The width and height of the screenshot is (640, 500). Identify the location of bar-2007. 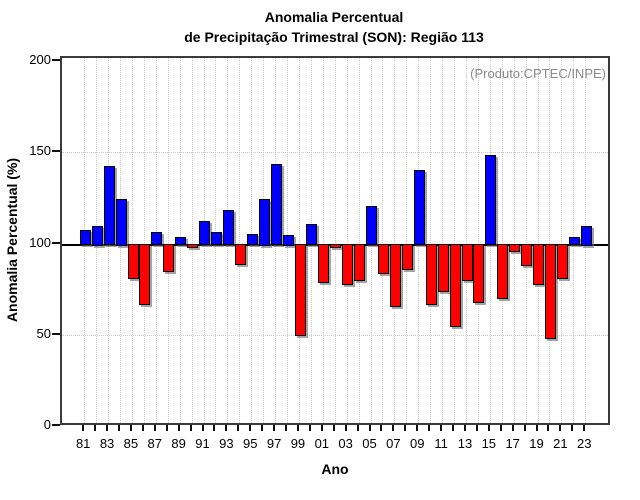
(395, 275).